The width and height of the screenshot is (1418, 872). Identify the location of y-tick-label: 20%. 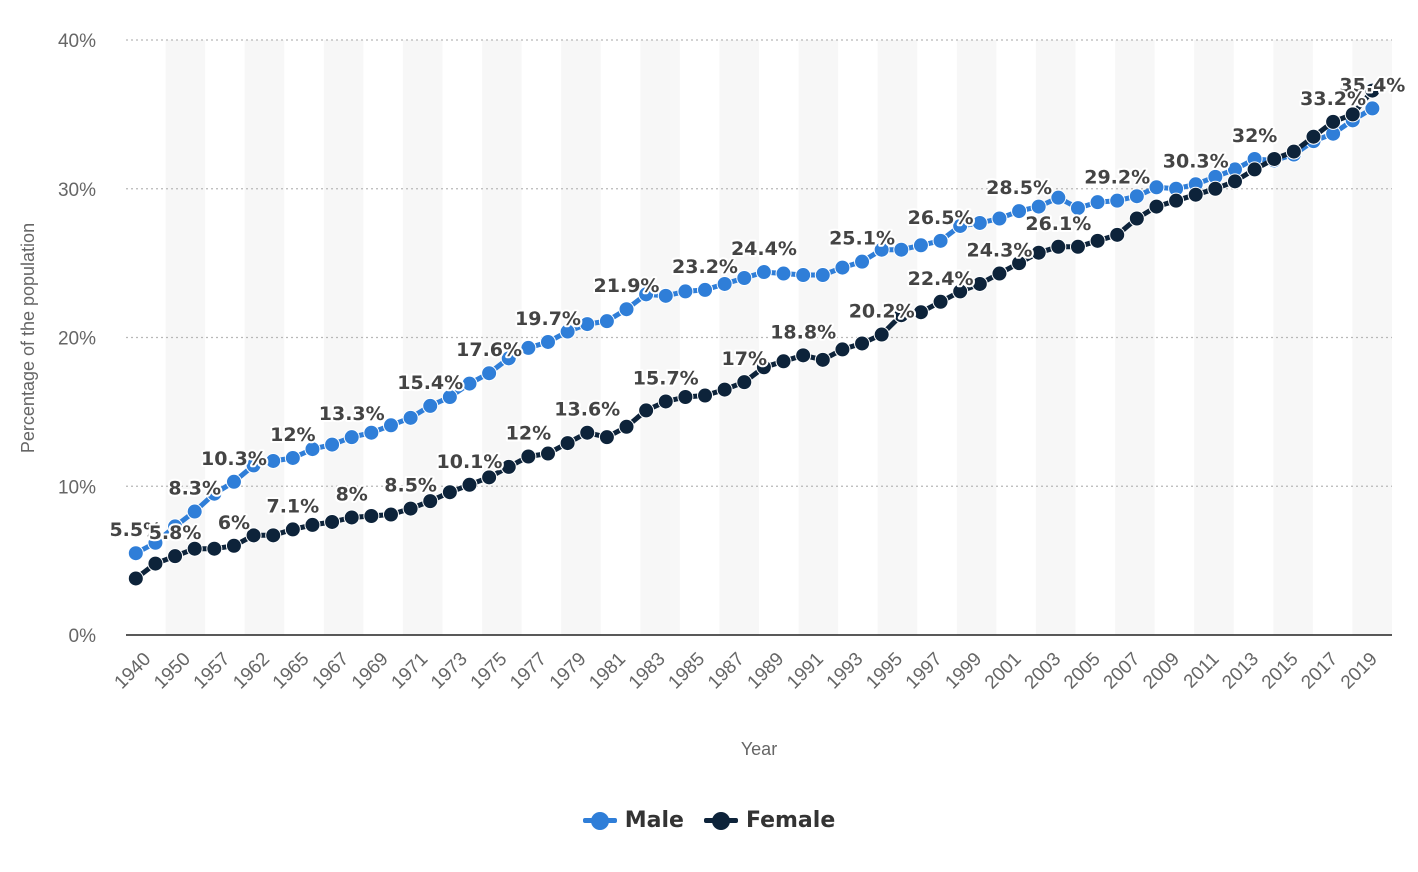
(77, 339).